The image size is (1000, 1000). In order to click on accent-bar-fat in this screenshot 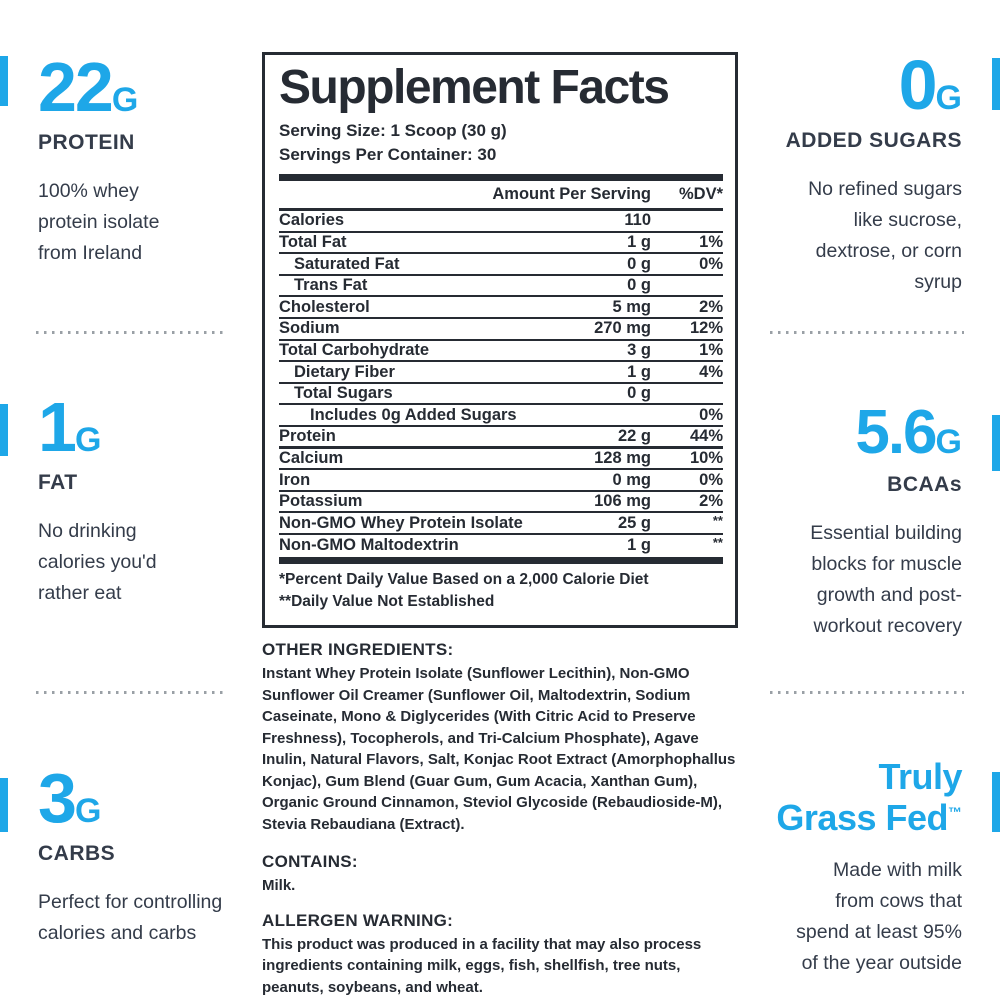, I will do `click(4, 430)`.